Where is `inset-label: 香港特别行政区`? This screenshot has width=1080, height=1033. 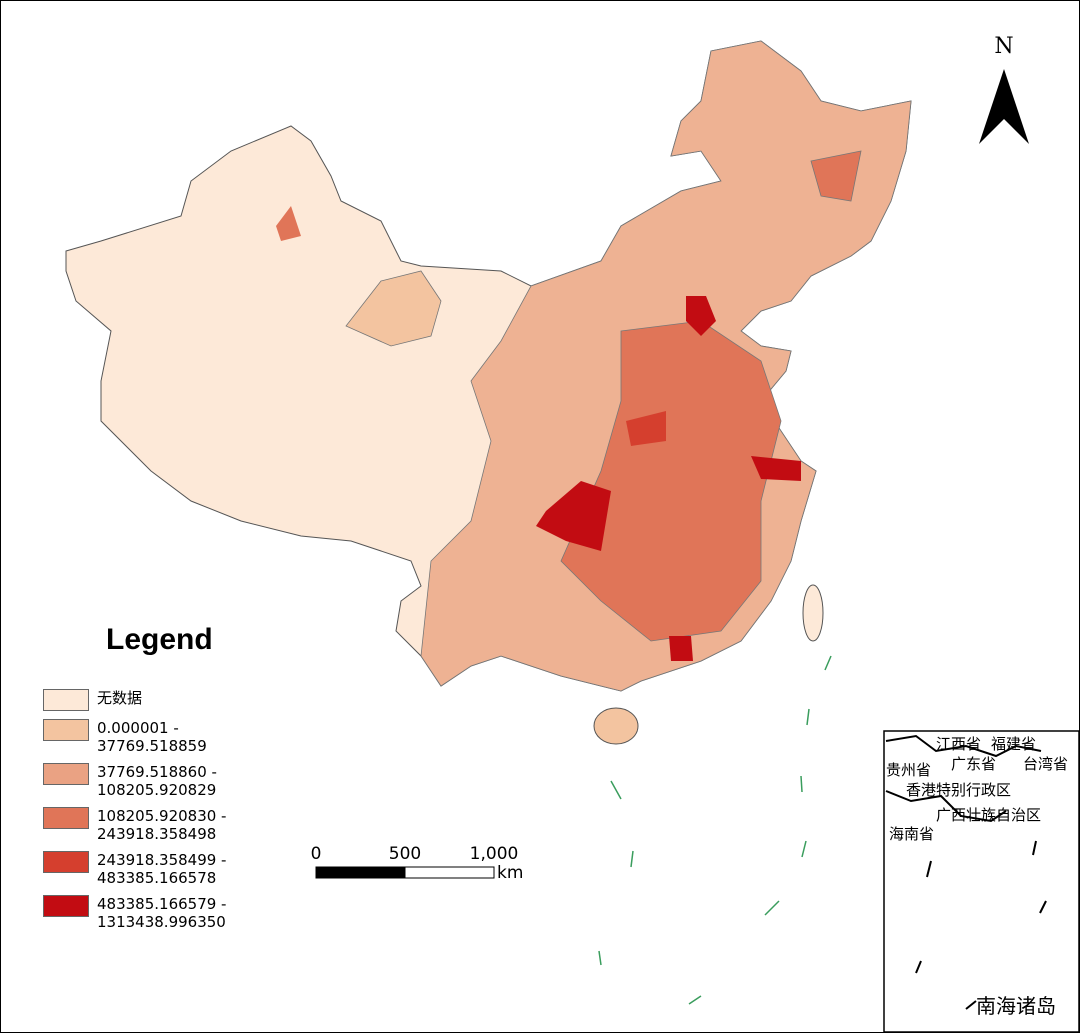 inset-label: 香港特别行政区 is located at coordinates (958, 790).